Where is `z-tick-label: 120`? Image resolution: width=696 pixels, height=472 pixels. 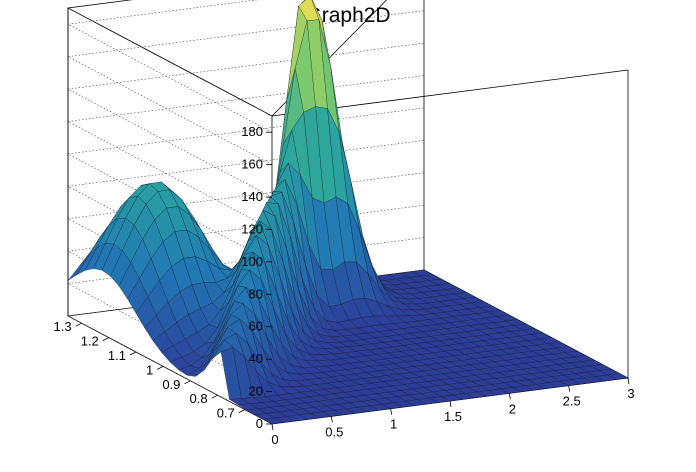
z-tick-label: 120 is located at coordinates (252, 228).